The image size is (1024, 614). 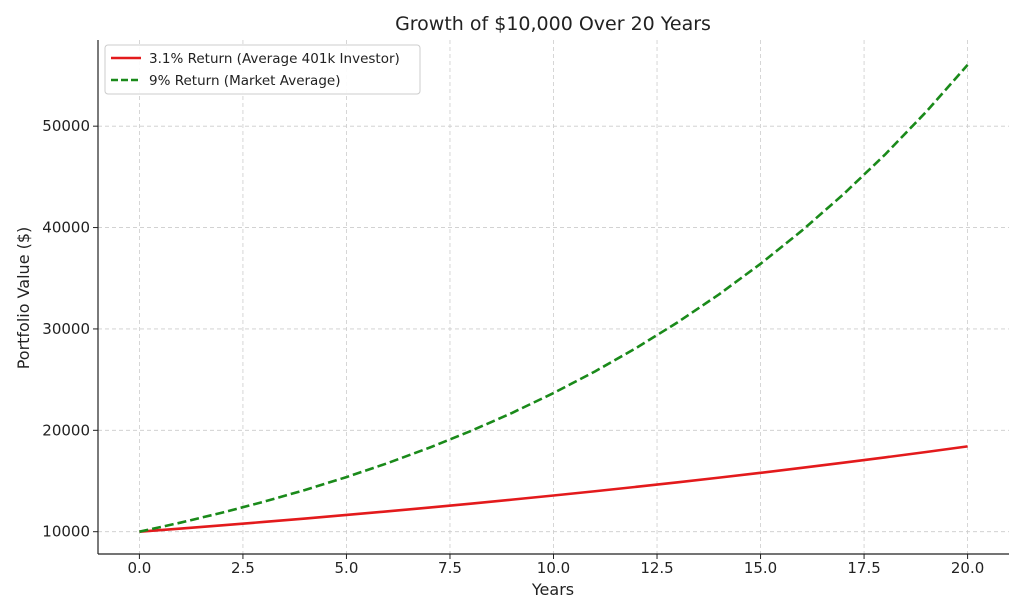 I want to click on y-axis-ticks: 10000 20000 30000 40000 50000, so click(x=70, y=329).